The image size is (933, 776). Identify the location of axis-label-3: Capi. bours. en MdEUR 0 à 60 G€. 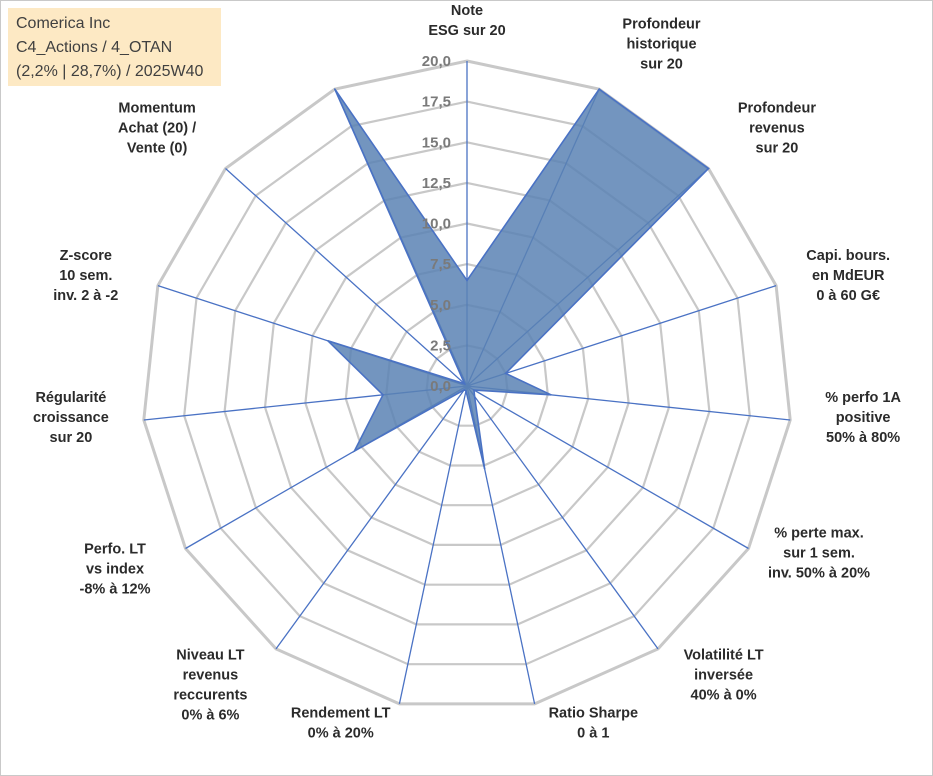
(848, 276).